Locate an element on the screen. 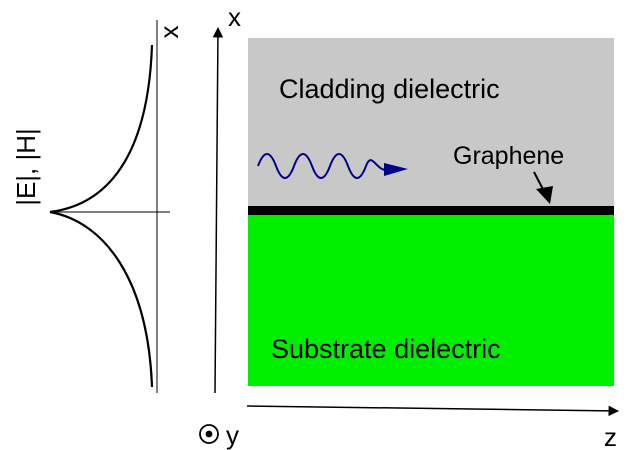 The image size is (637, 450). field-decay-lower-curve is located at coordinates (101, 299).